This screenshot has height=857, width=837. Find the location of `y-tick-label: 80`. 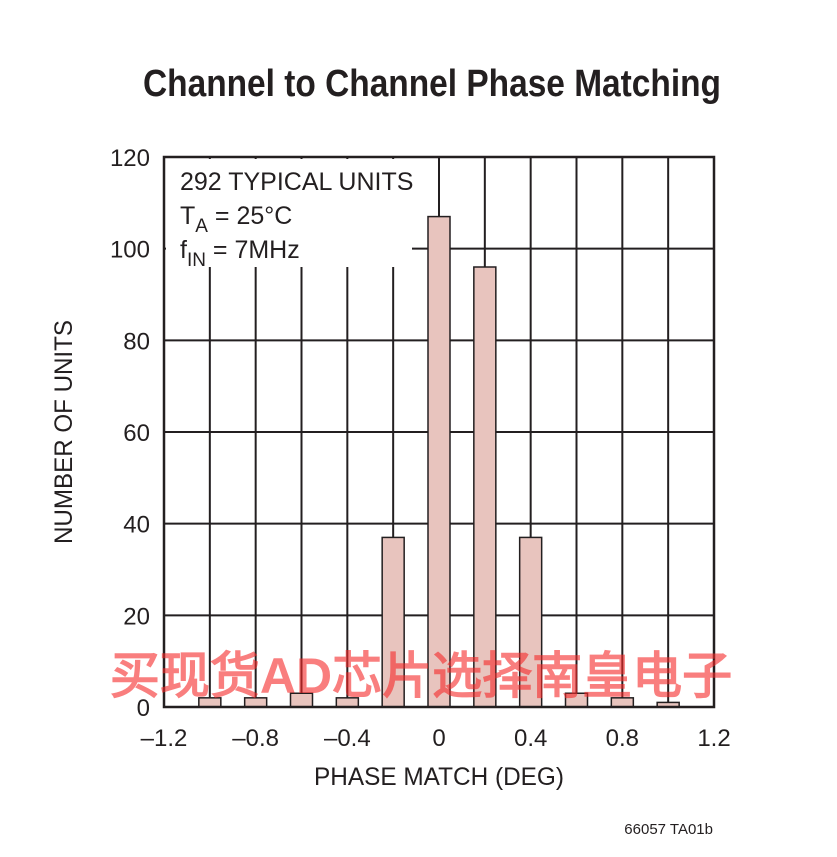

y-tick-label: 80 is located at coordinates (136, 341).